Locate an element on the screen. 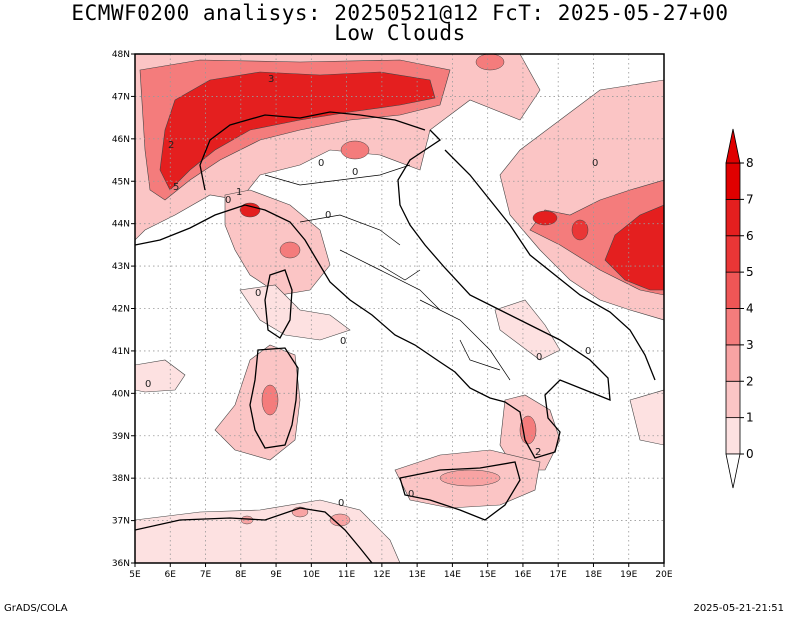 This screenshot has height=618, width=800. contour-label: 1 is located at coordinates (239, 192).